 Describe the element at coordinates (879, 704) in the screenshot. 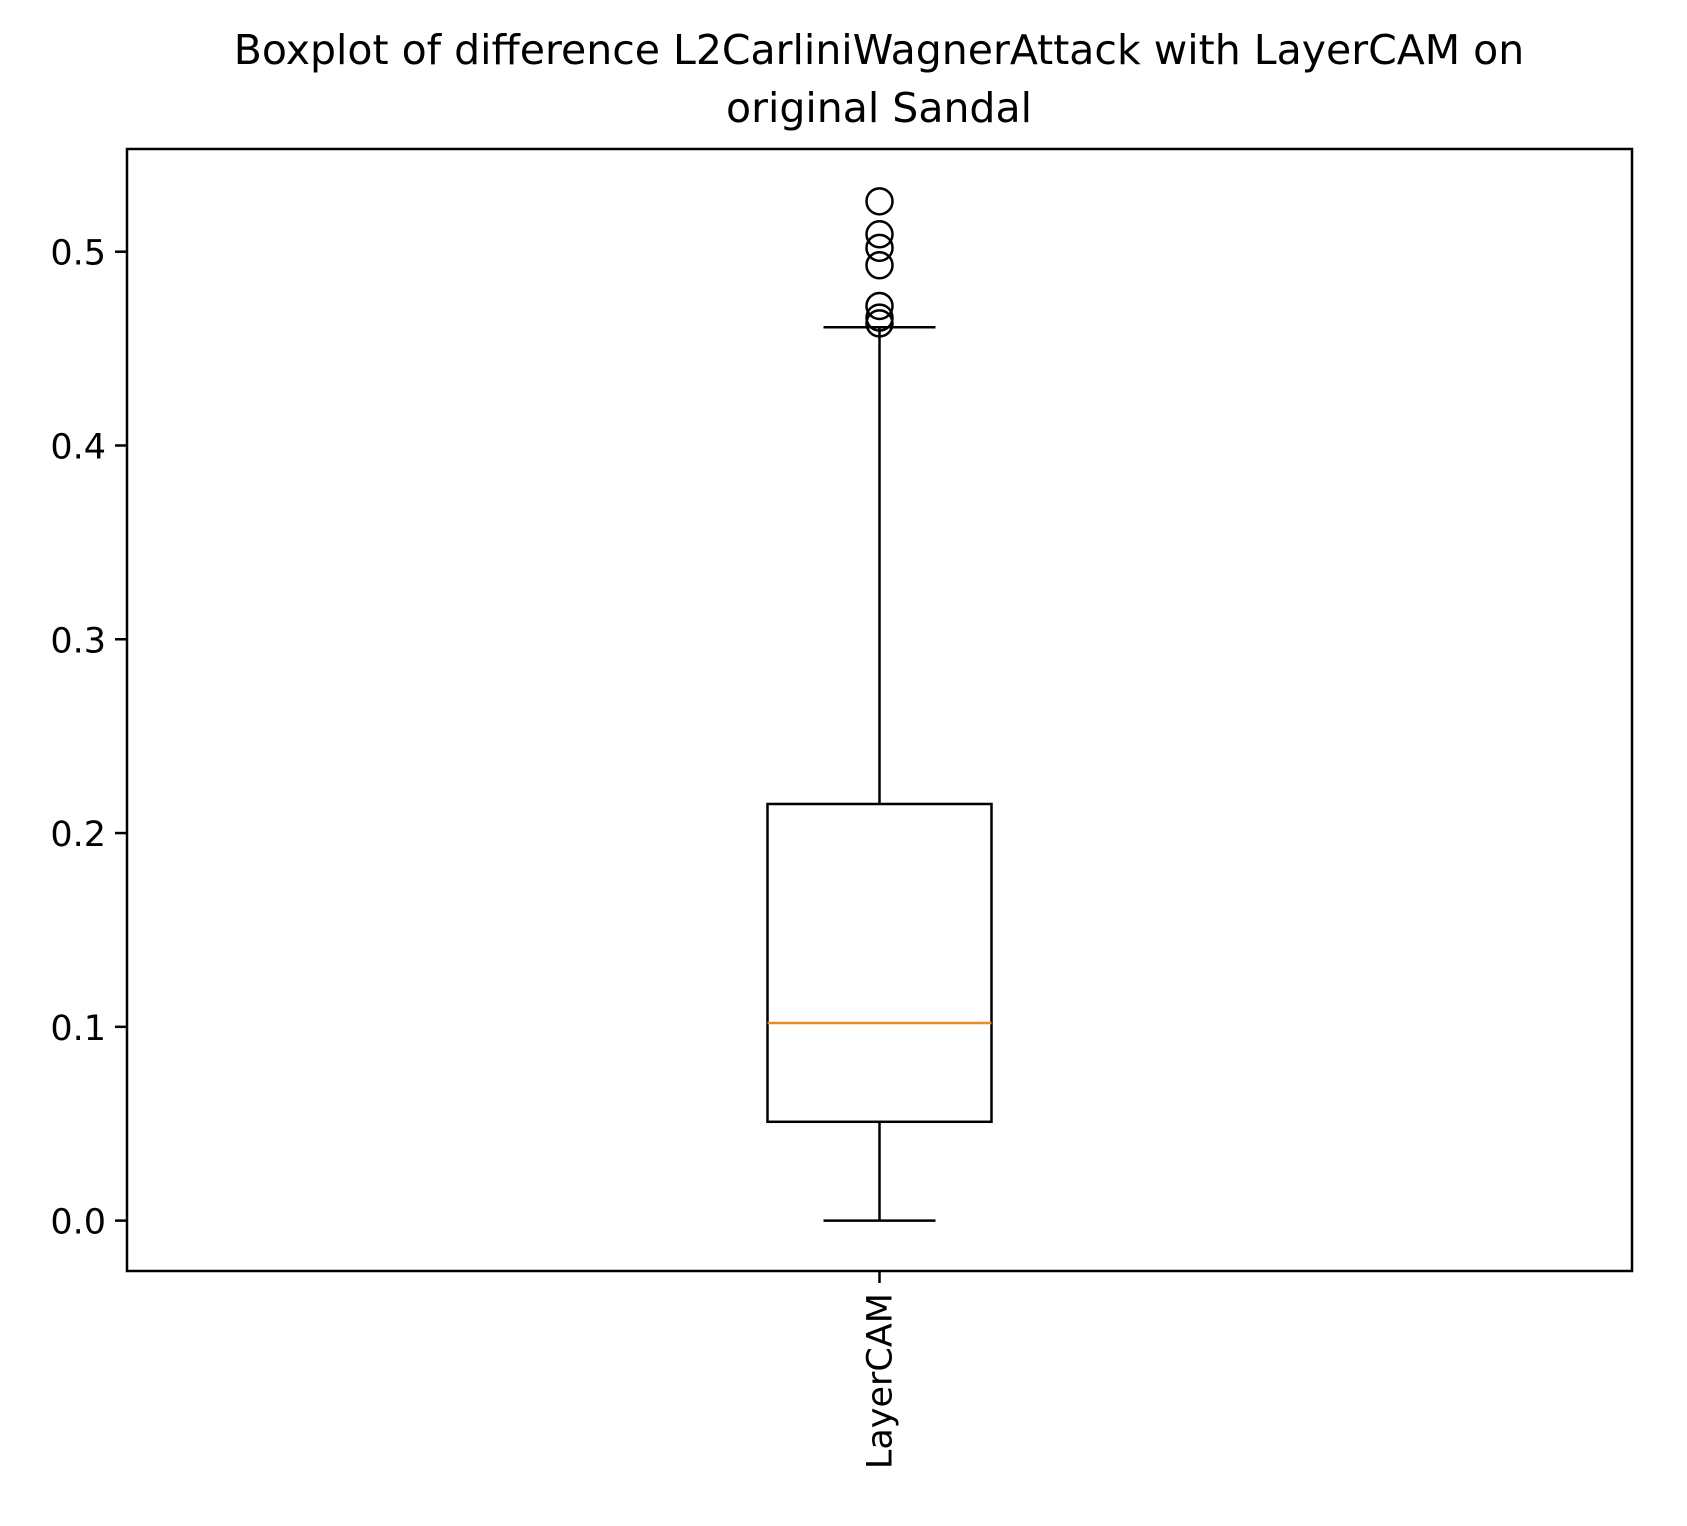

I see `plot-area` at that location.